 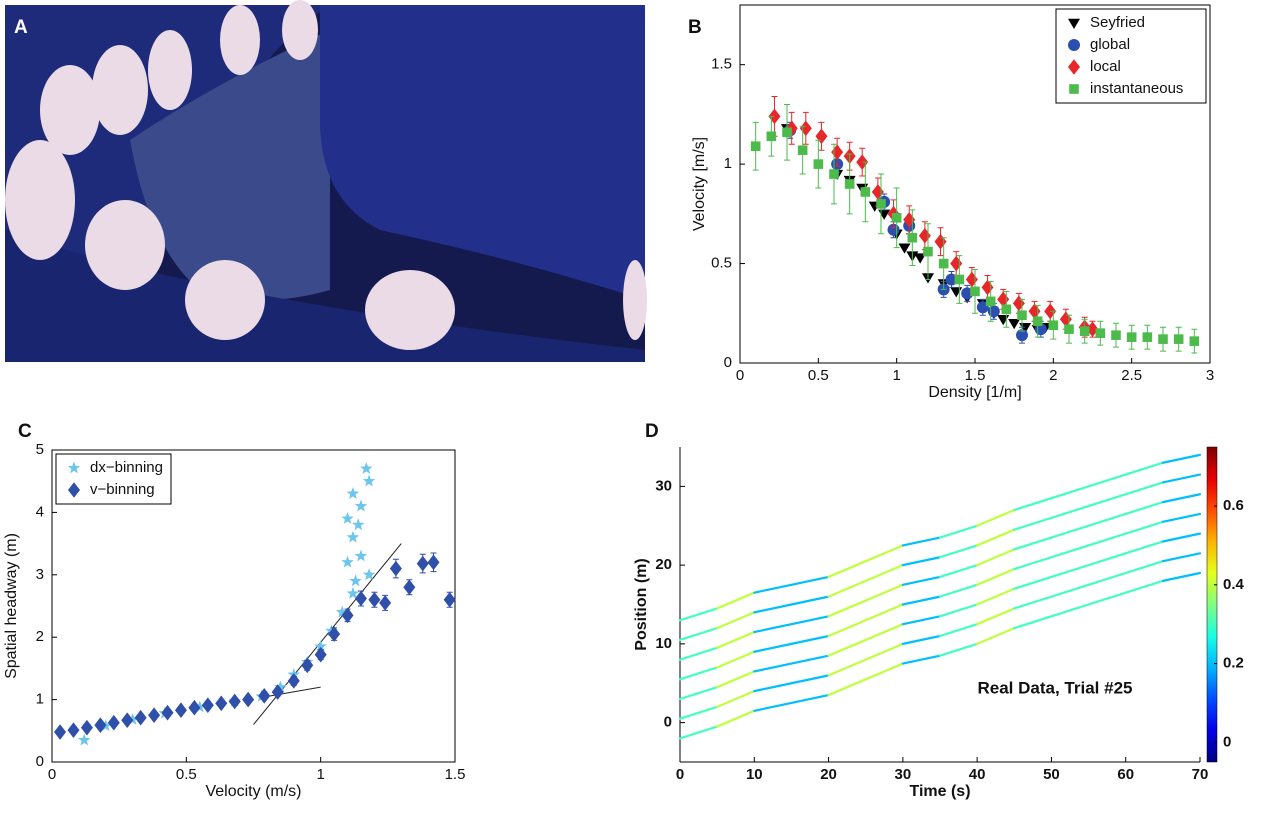 What do you see at coordinates (122, 489) in the screenshot?
I see `legend-label: v−binning` at bounding box center [122, 489].